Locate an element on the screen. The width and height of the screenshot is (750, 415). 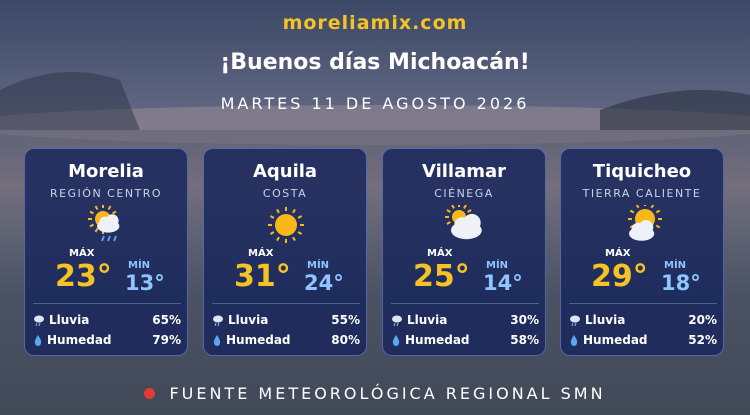
city-name: Tiquicheo is located at coordinates (642, 171).